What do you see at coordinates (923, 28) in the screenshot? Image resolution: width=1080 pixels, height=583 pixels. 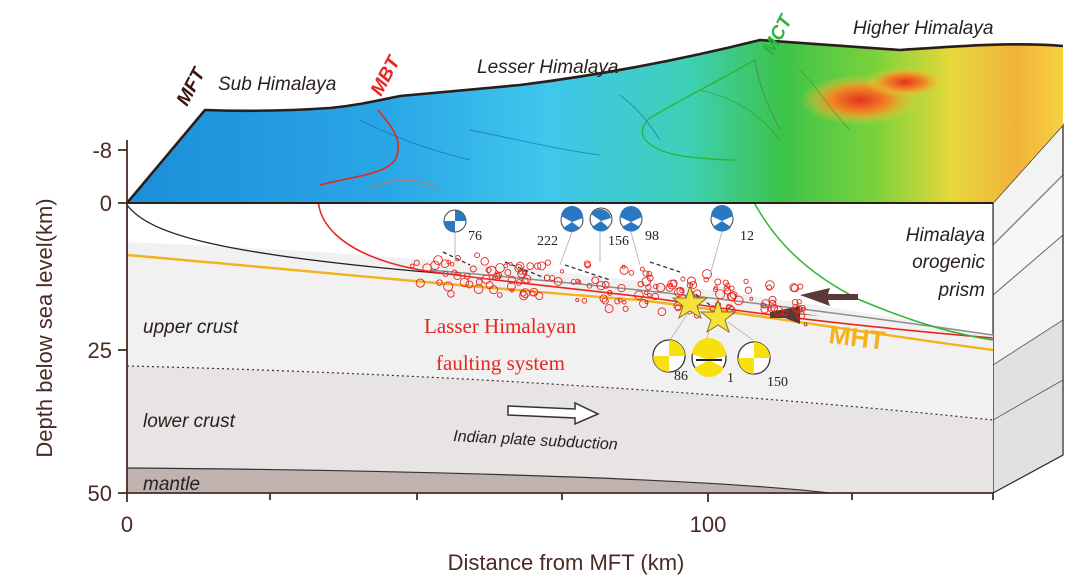 I see `label-higher-himalaya: Higher Himalaya` at bounding box center [923, 28].